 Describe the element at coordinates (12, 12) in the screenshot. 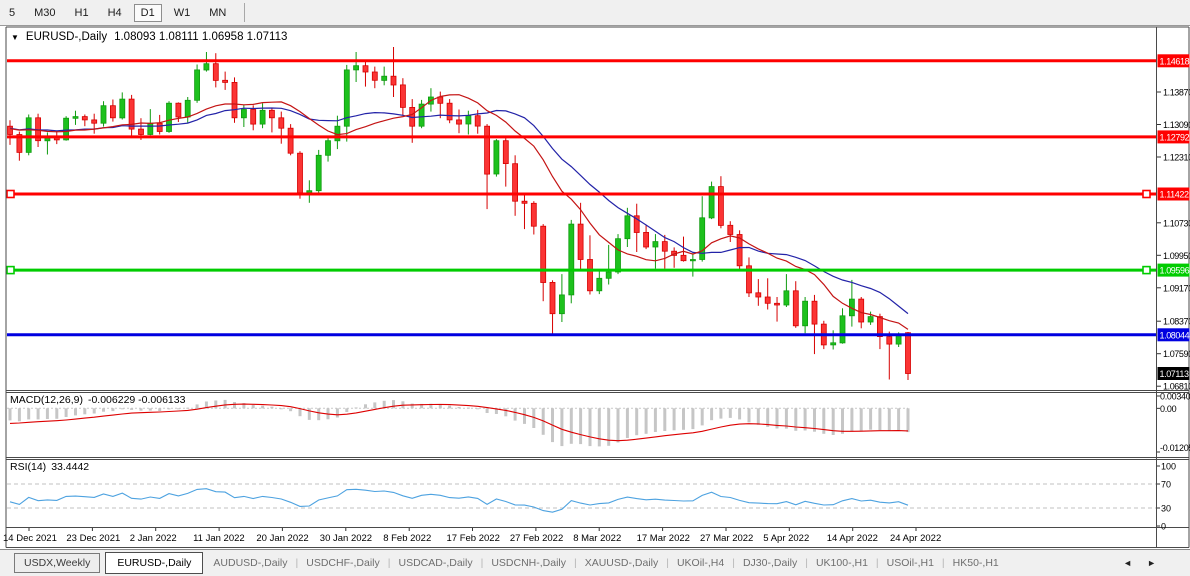

I see `timeframe-button-5: 5` at that location.